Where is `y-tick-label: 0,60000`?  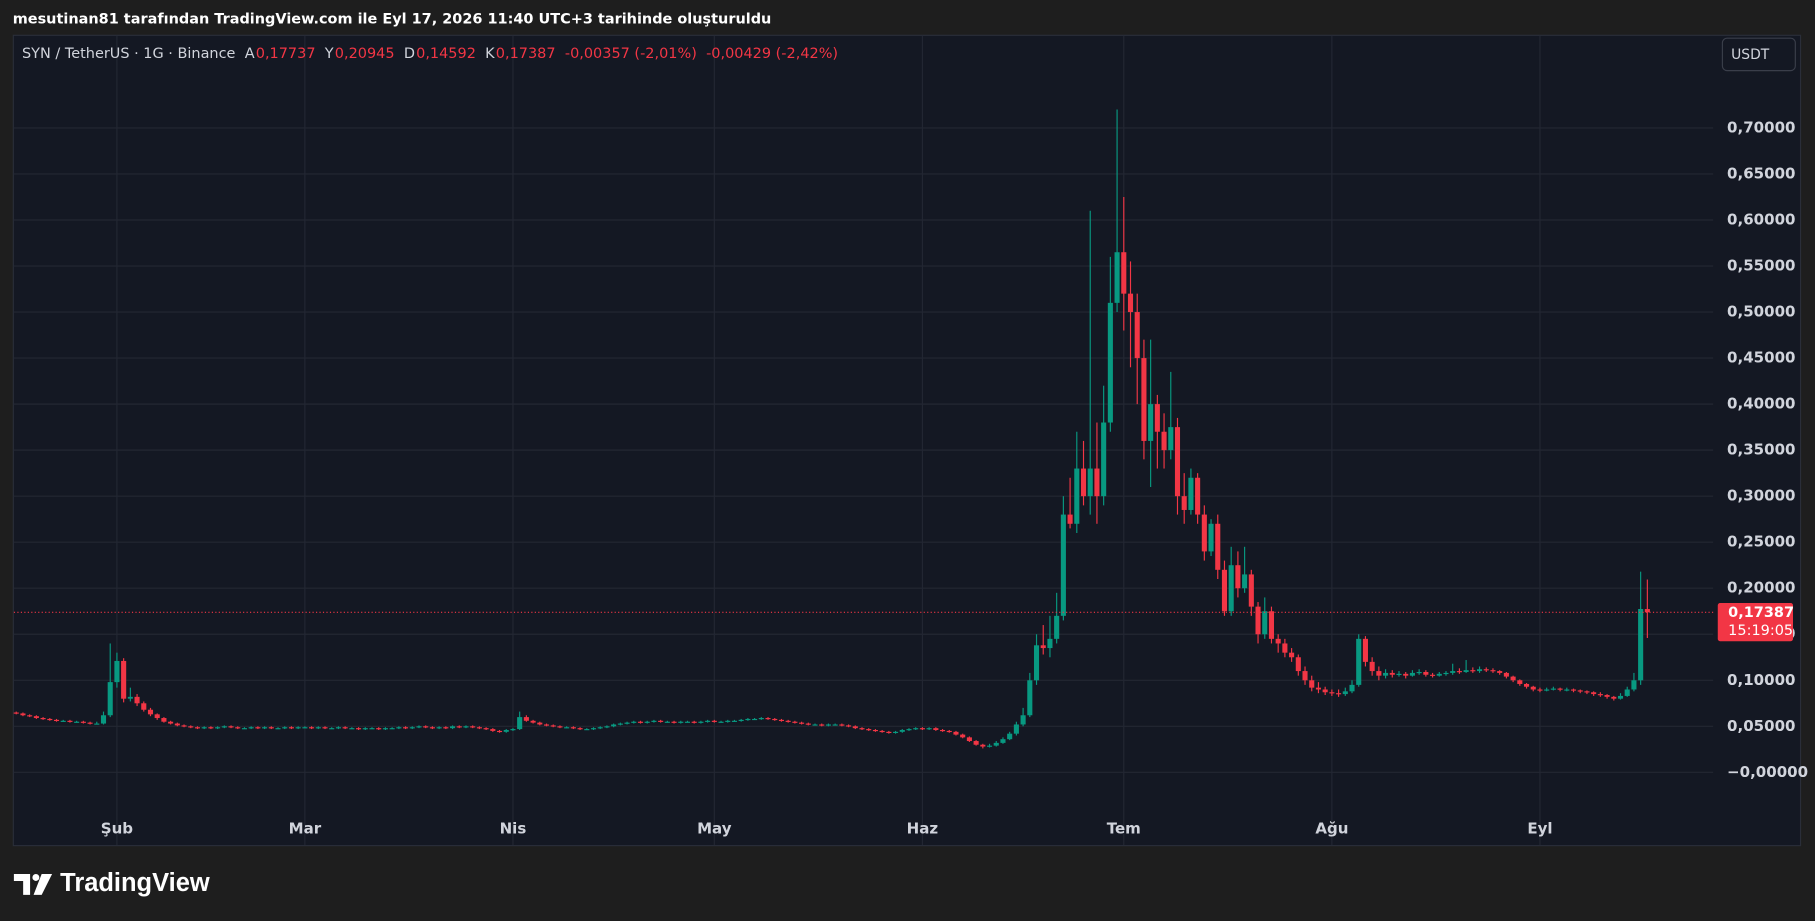 y-tick-label: 0,60000 is located at coordinates (1761, 219).